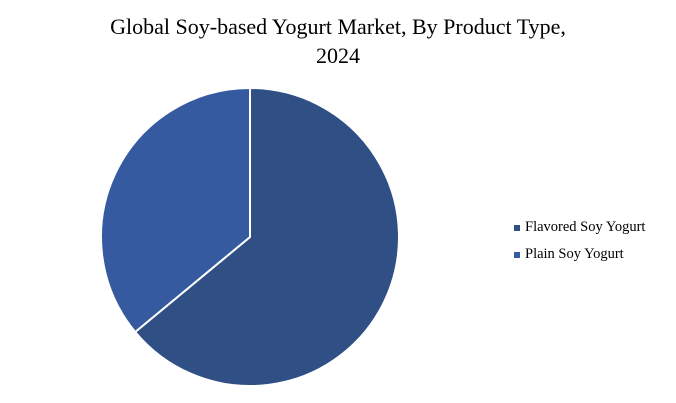 This screenshot has height=403, width=676. I want to click on legend-swatch-flavored, so click(517, 227).